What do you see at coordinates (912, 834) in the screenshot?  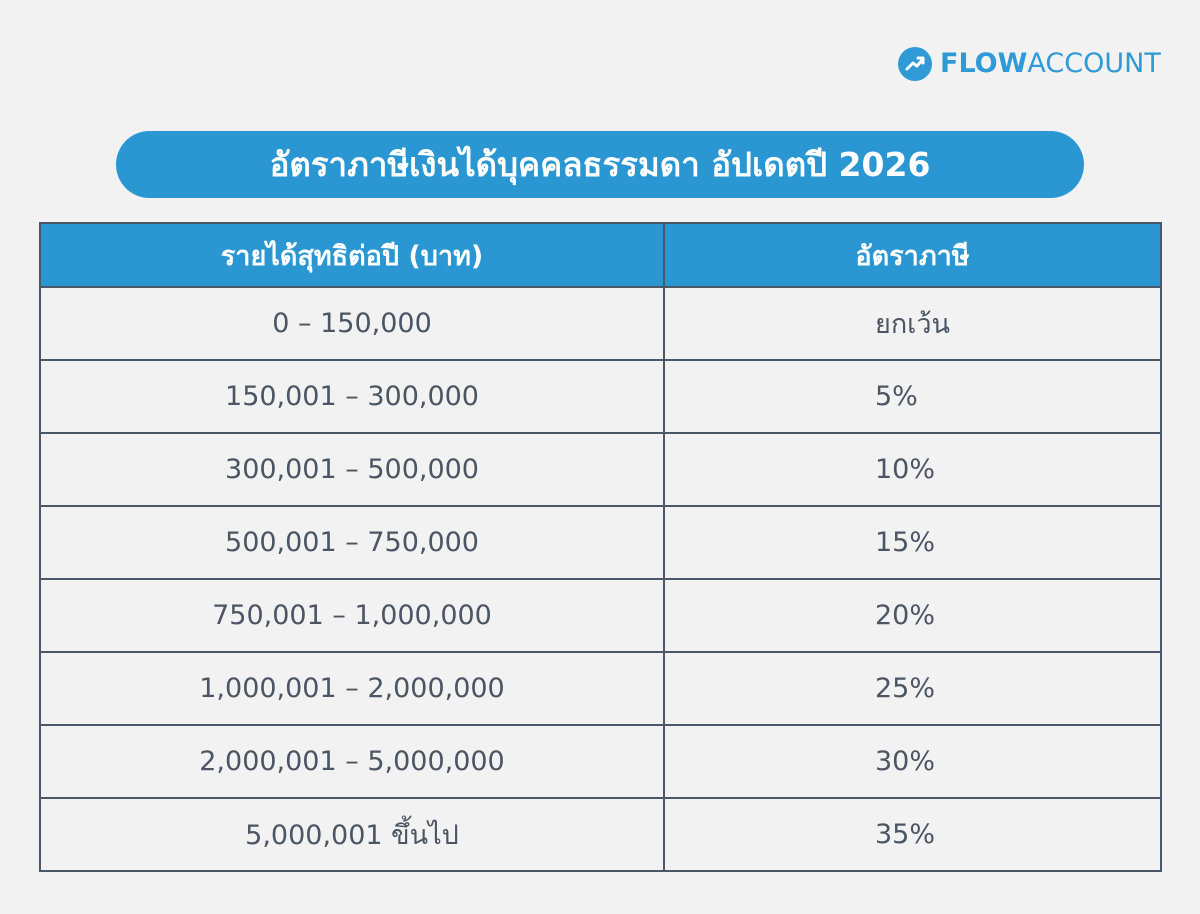 I see `rate-cell: 35%` at bounding box center [912, 834].